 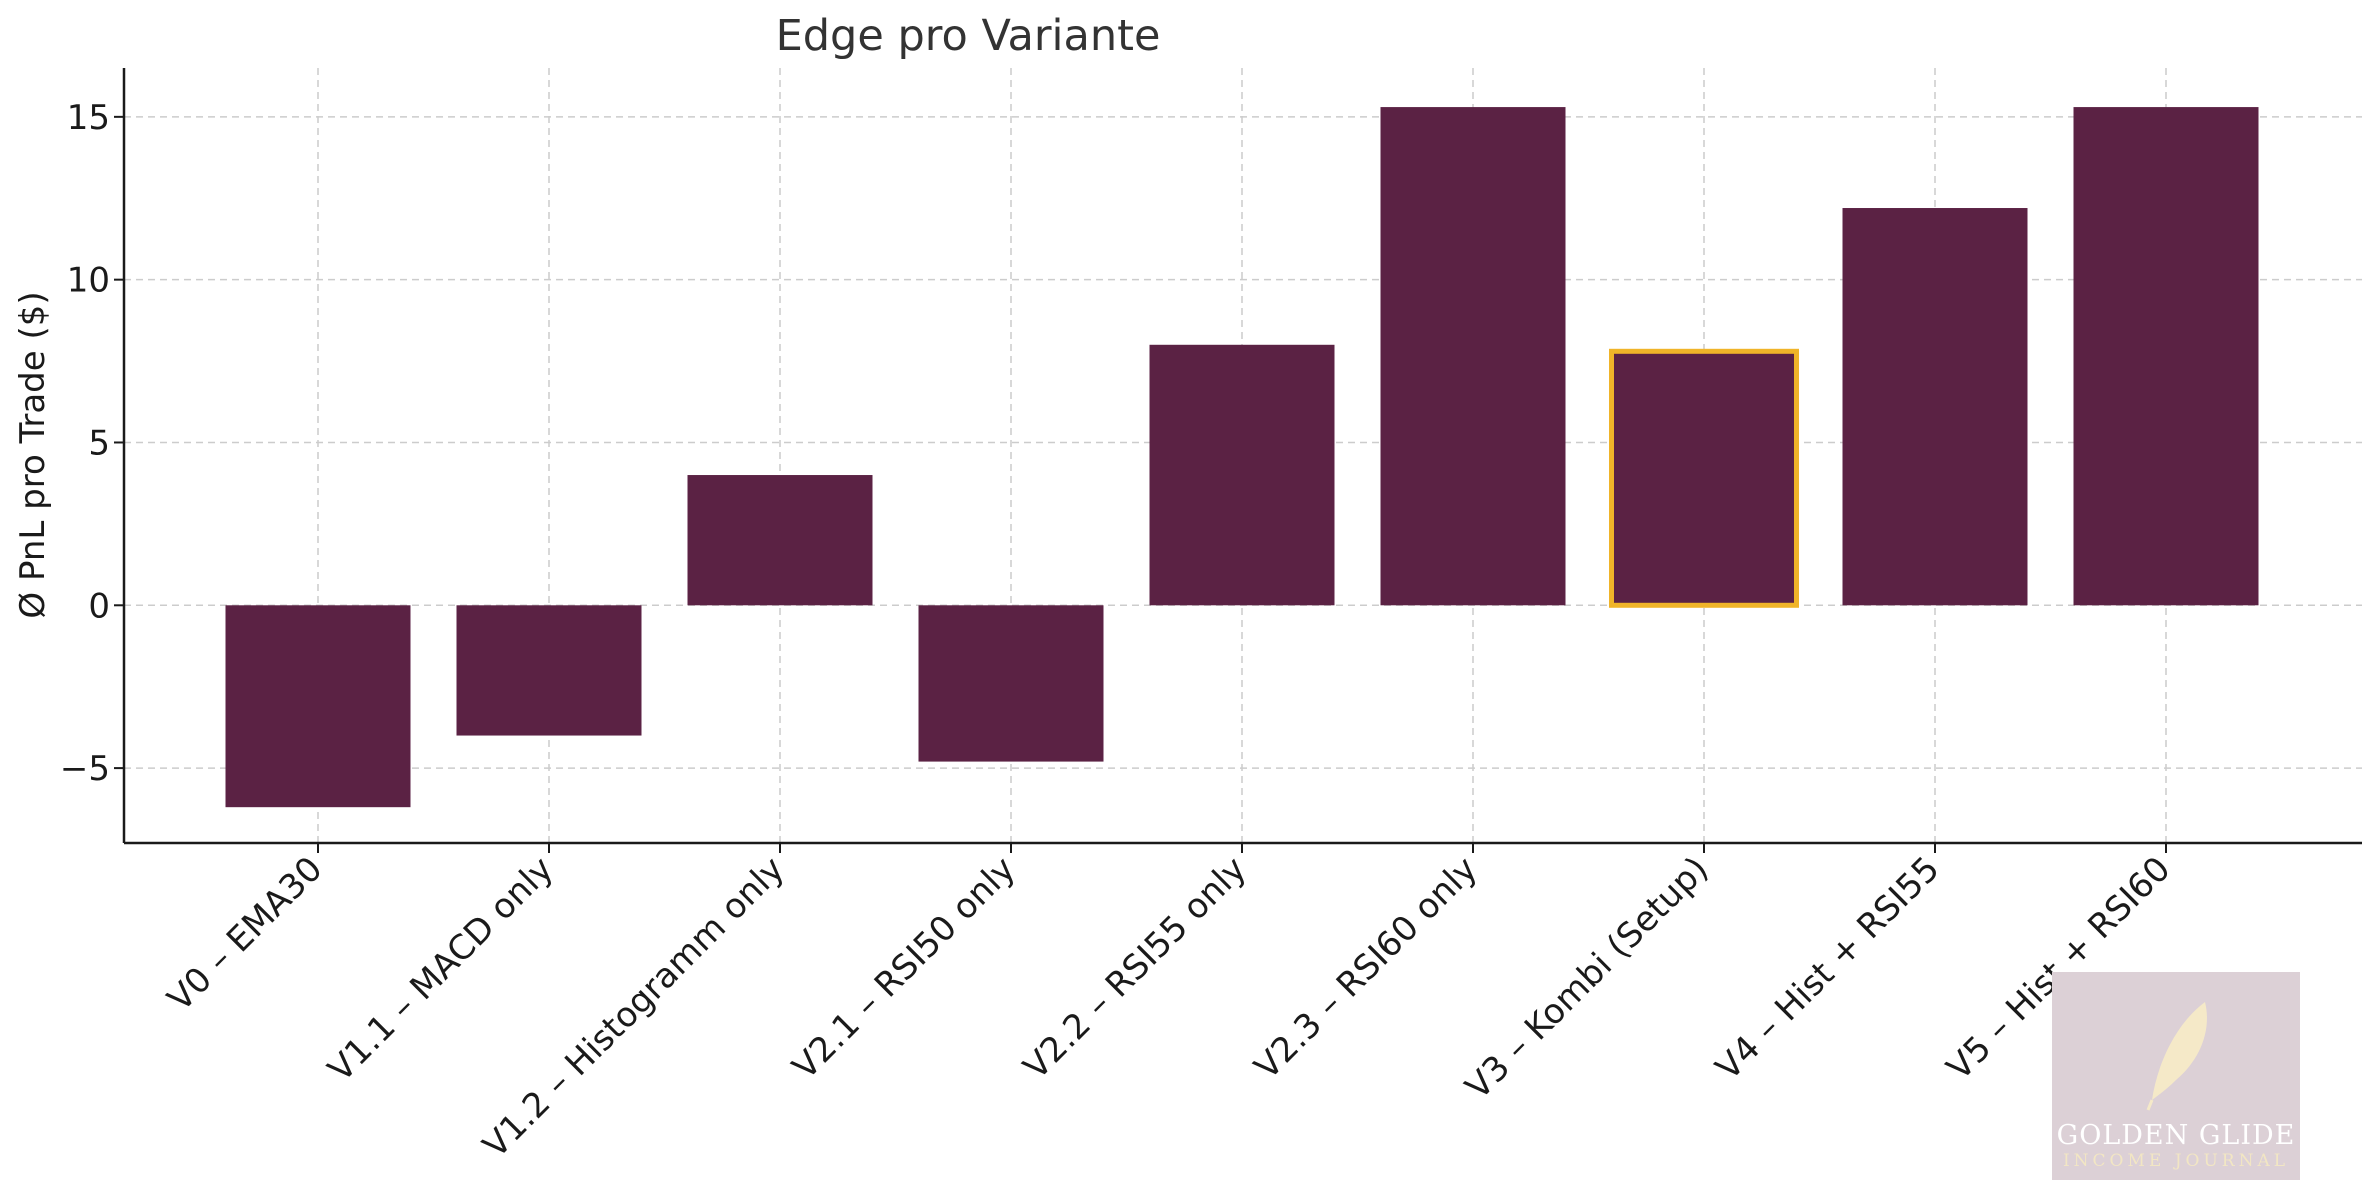 What do you see at coordinates (968, 36) in the screenshot?
I see `chart-title: Edge pro Variante` at bounding box center [968, 36].